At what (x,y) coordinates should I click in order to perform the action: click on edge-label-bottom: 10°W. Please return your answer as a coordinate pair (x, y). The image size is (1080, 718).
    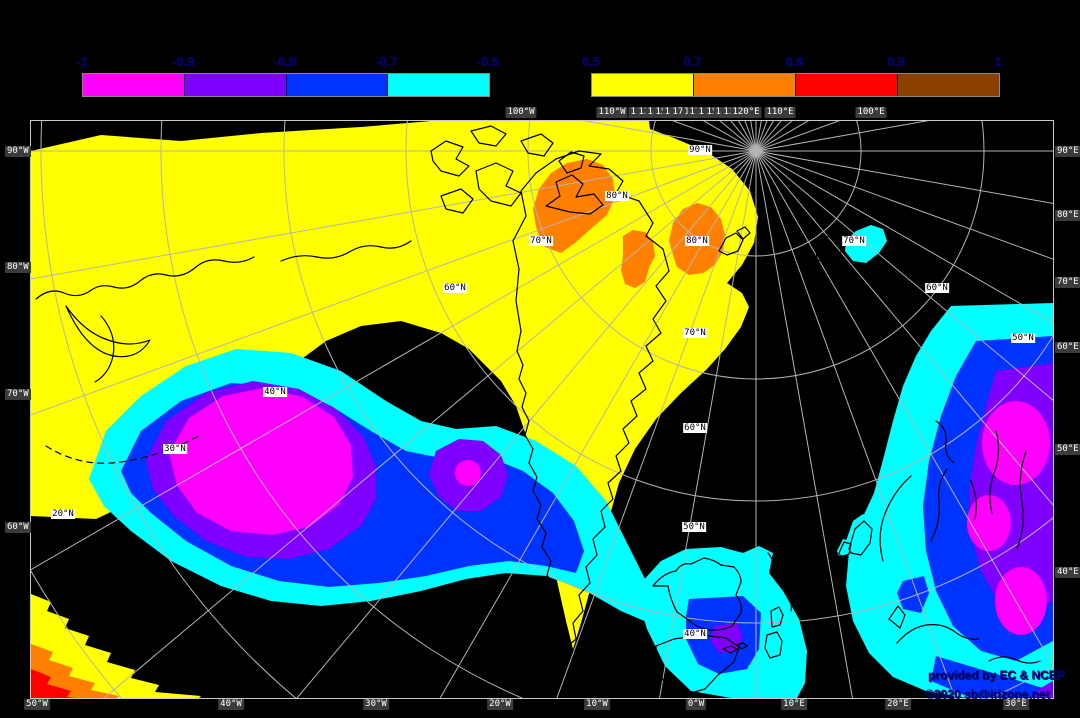
    Looking at the image, I should click on (597, 704).